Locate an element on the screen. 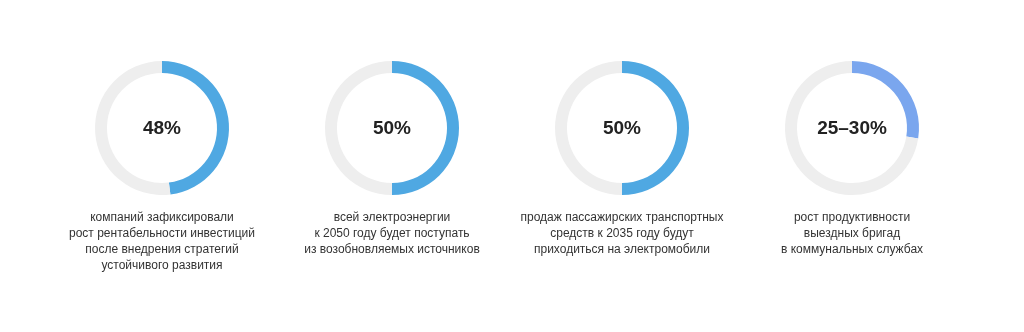  text: рост продуктивности выездных бригад в коммунальных службах is located at coordinates (852, 233).